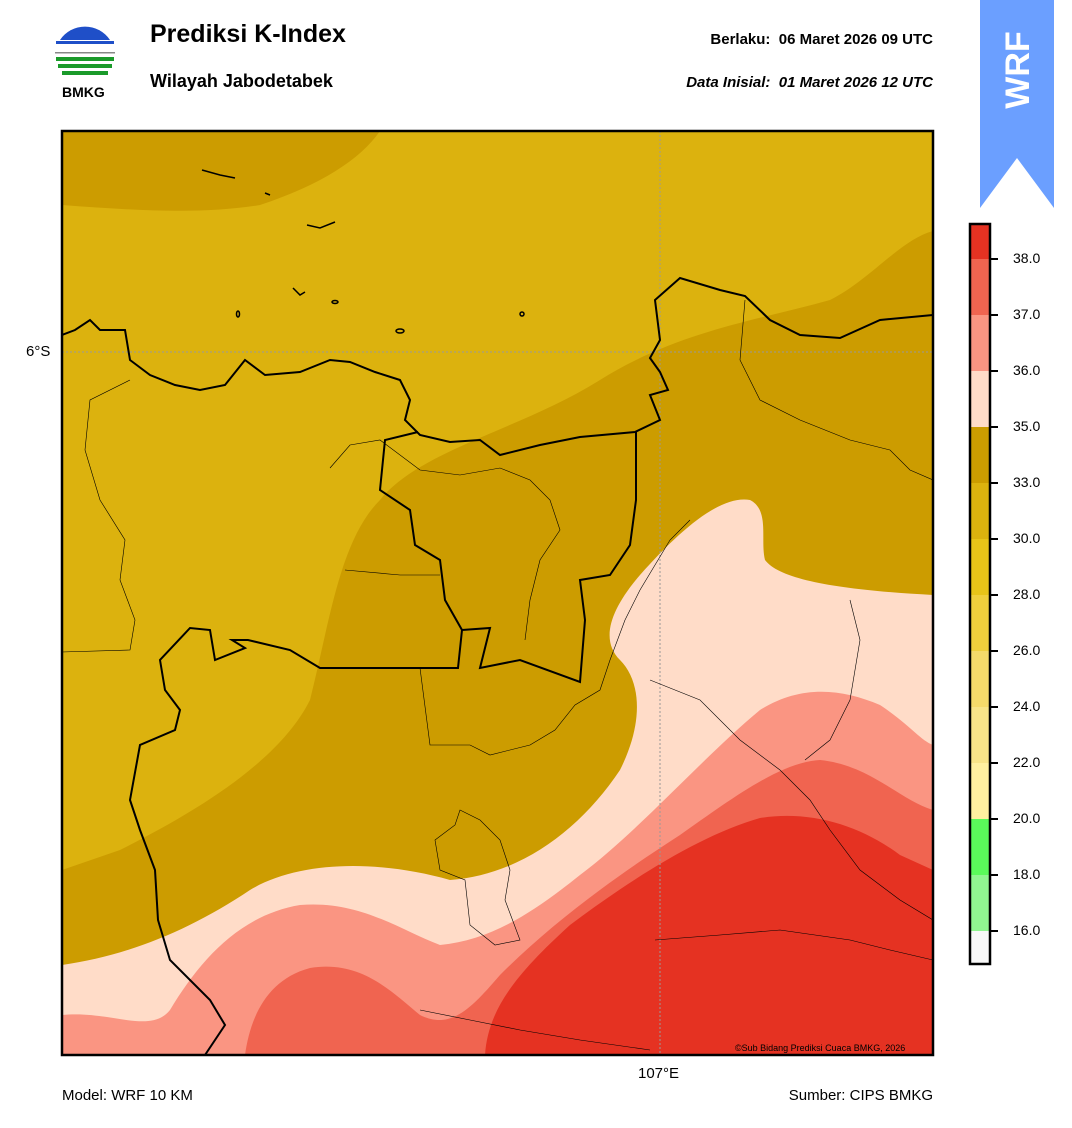 This screenshot has height=1128, width=1072. What do you see at coordinates (1027, 874) in the screenshot?
I see `colorbar-tick-label: 18.0` at bounding box center [1027, 874].